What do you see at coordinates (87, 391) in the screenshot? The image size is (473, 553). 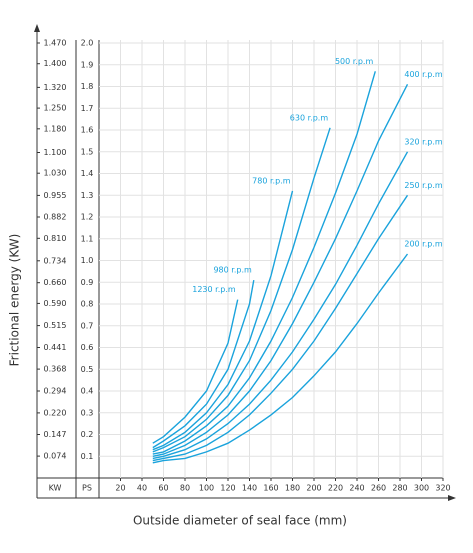 I see `y-tick-label: 0.4` at bounding box center [87, 391].